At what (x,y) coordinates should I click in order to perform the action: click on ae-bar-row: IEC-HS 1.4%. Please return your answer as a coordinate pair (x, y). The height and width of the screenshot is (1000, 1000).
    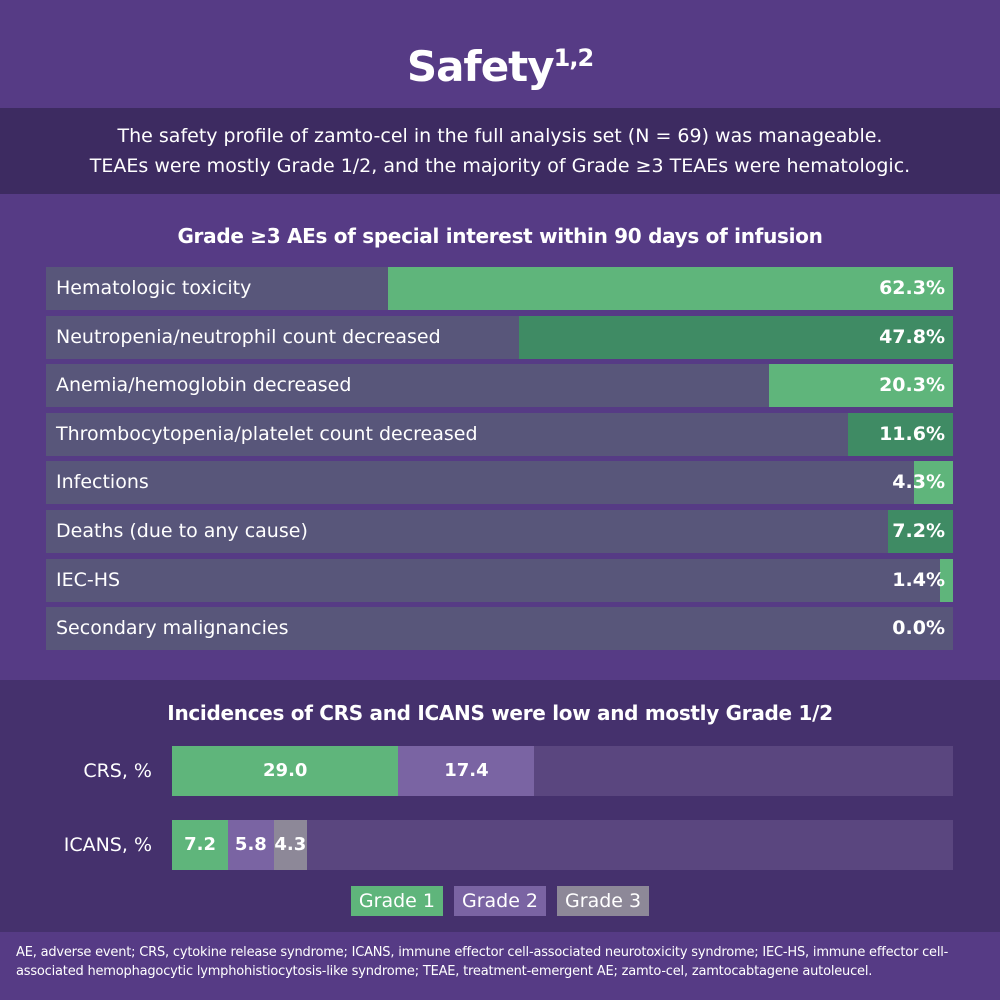
    Looking at the image, I should click on (499, 580).